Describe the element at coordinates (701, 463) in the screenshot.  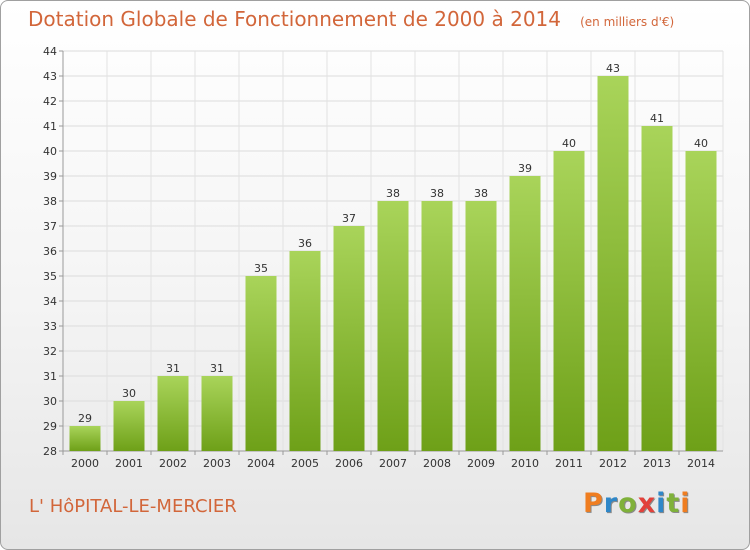
I see `x-tick-label-2014: 2014` at that location.